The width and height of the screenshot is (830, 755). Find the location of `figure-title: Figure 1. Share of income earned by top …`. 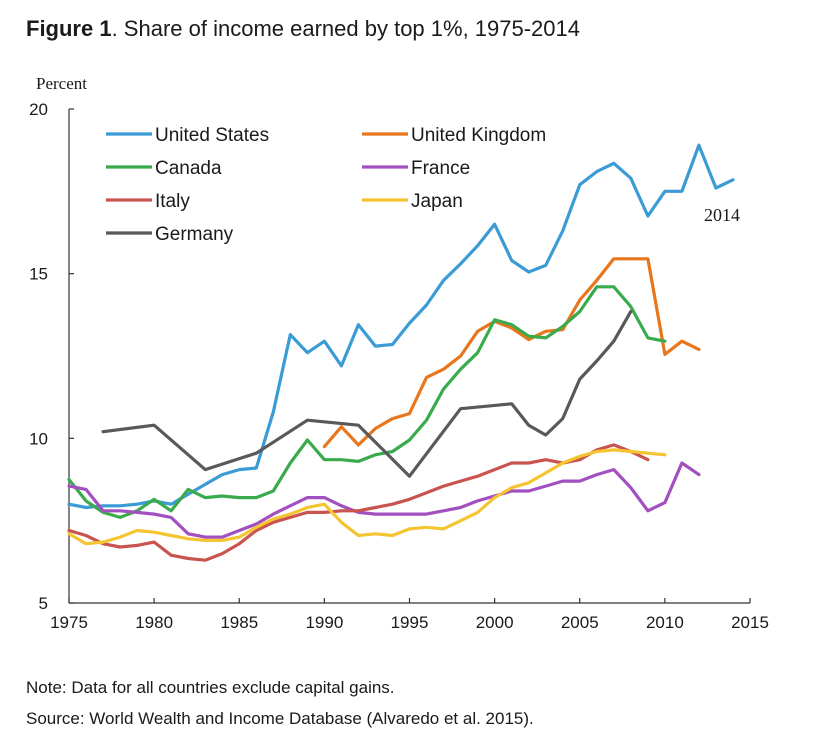

figure-title: Figure 1. Share of income earned by top … is located at coordinates (303, 29).